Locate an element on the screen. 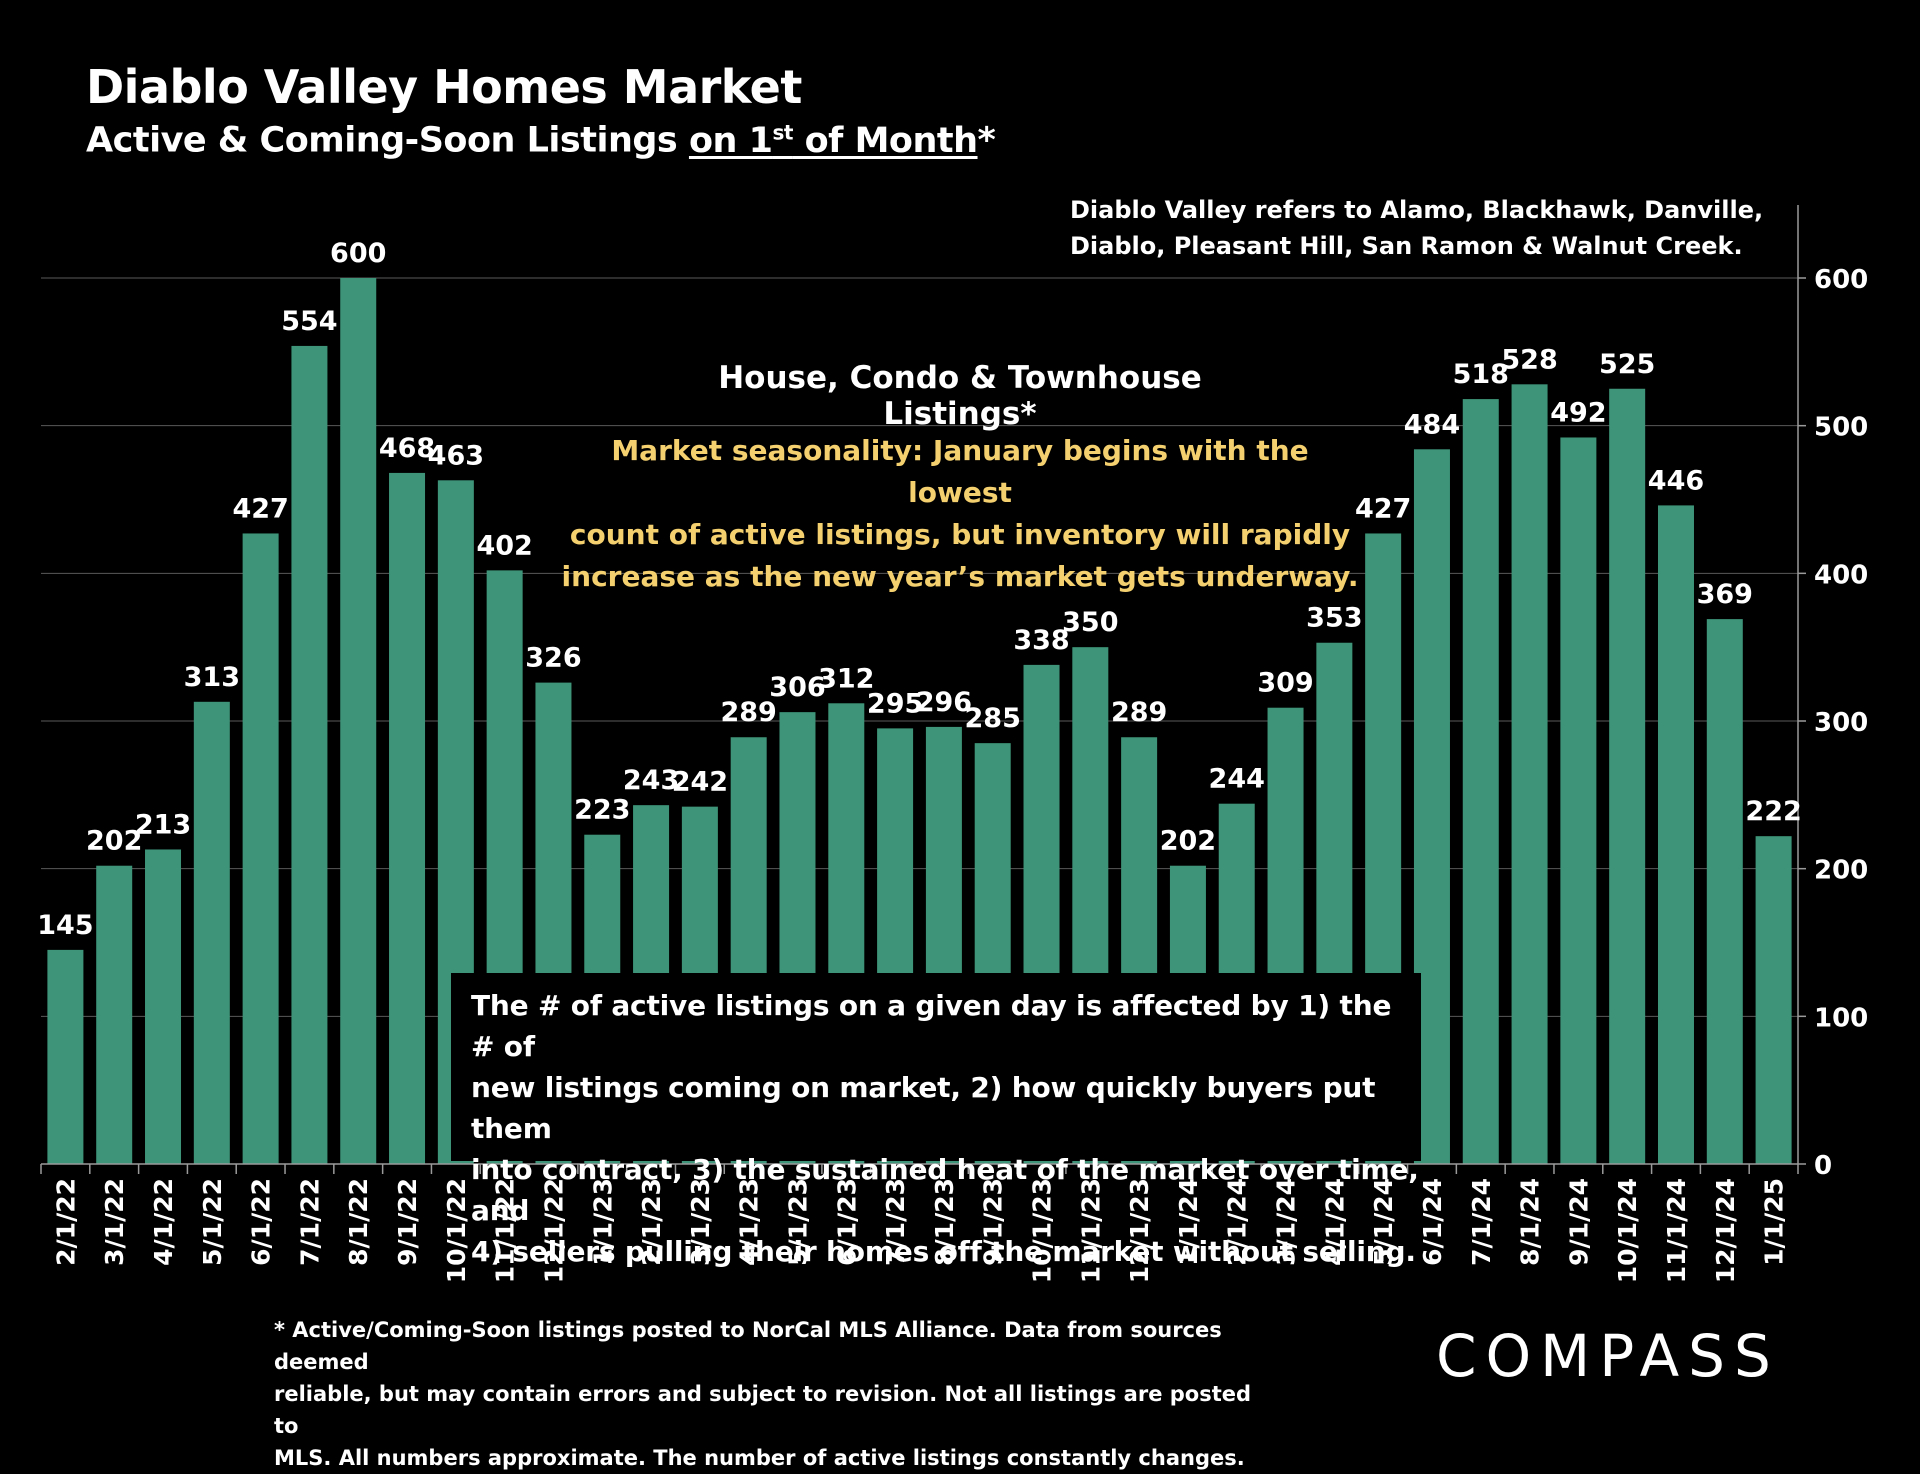  subtitle-superscript: st is located at coordinates (782, 132).